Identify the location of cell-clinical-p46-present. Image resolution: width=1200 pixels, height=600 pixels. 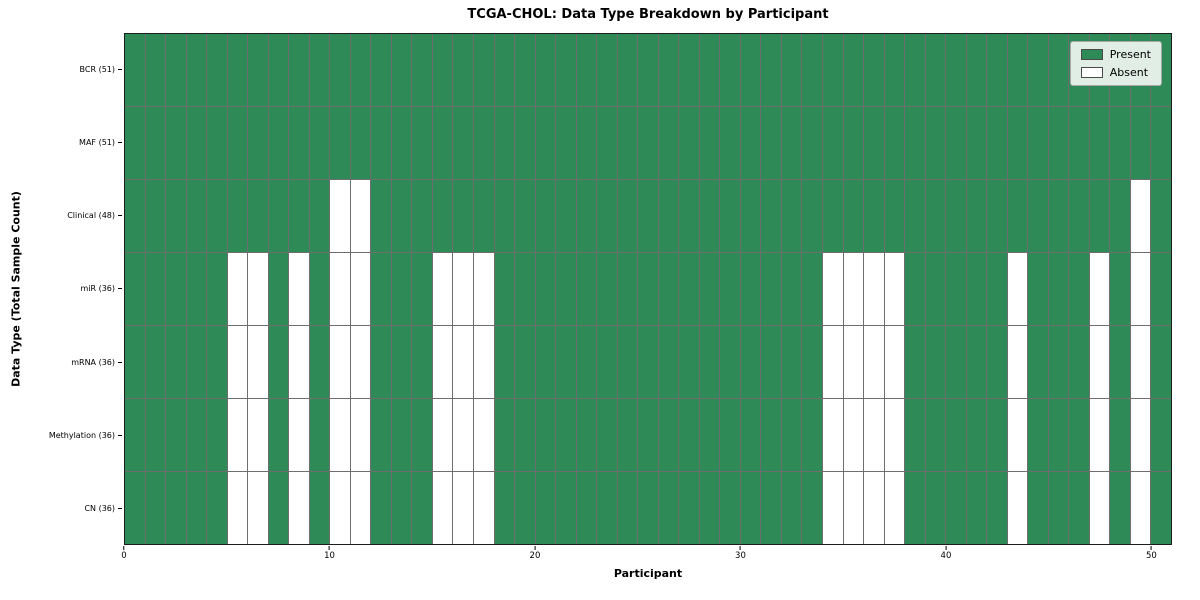
(1079, 216).